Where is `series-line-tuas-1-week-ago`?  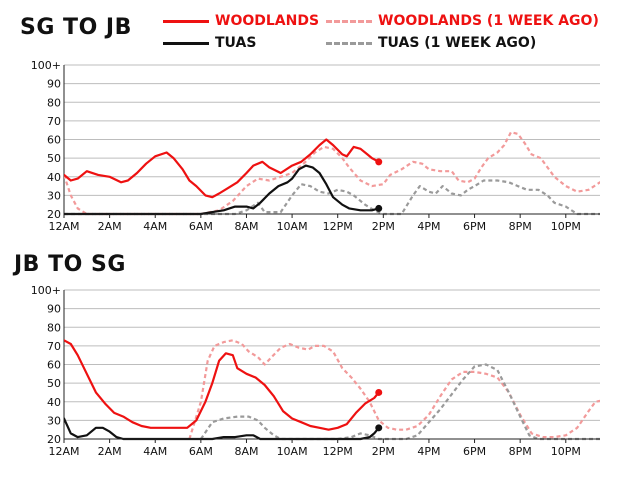
series-line-tuas-1-week-ago is located at coordinates (332, 197).